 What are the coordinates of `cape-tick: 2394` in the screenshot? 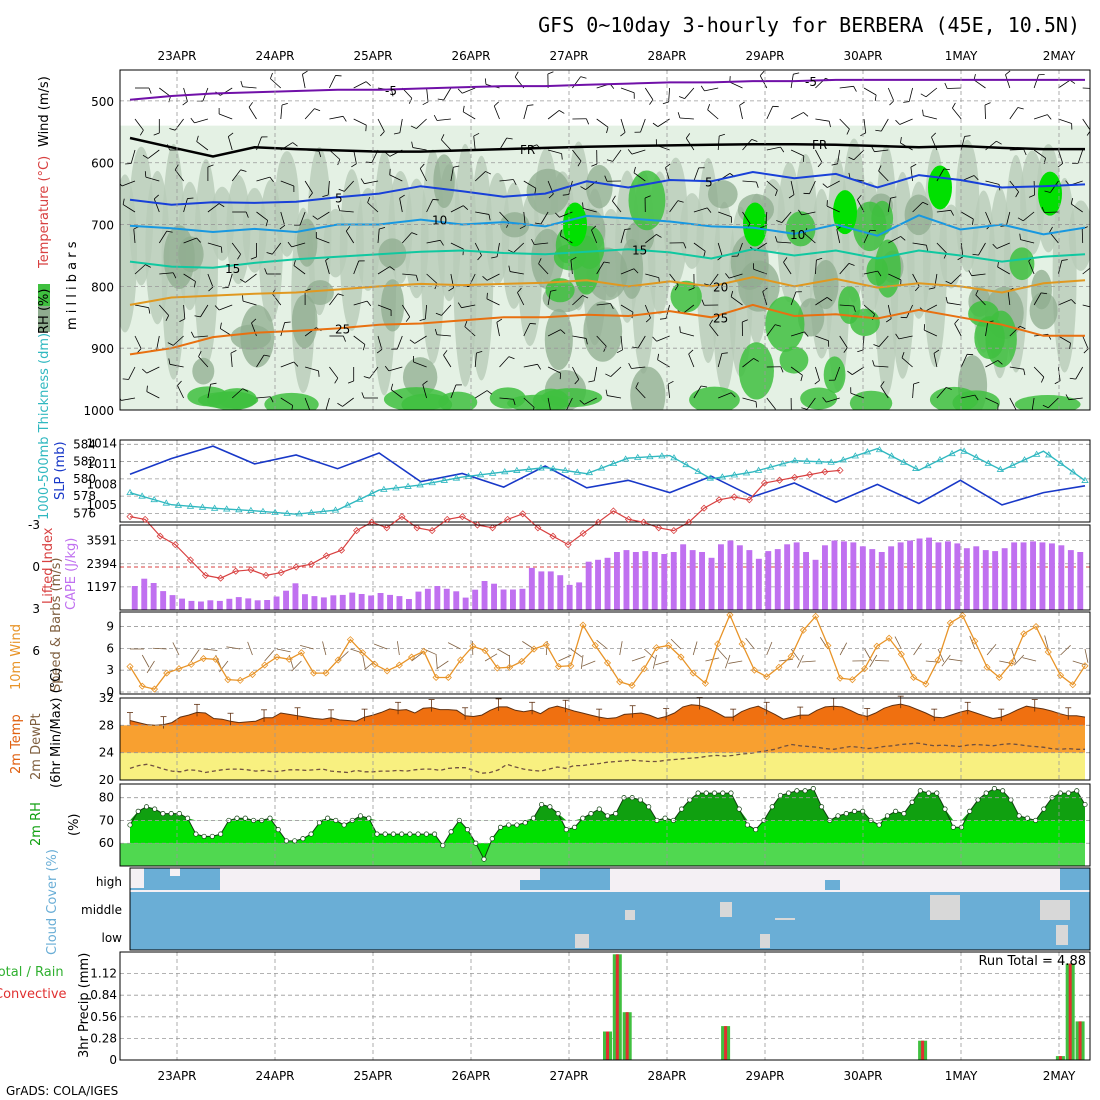 It's located at (101, 564).